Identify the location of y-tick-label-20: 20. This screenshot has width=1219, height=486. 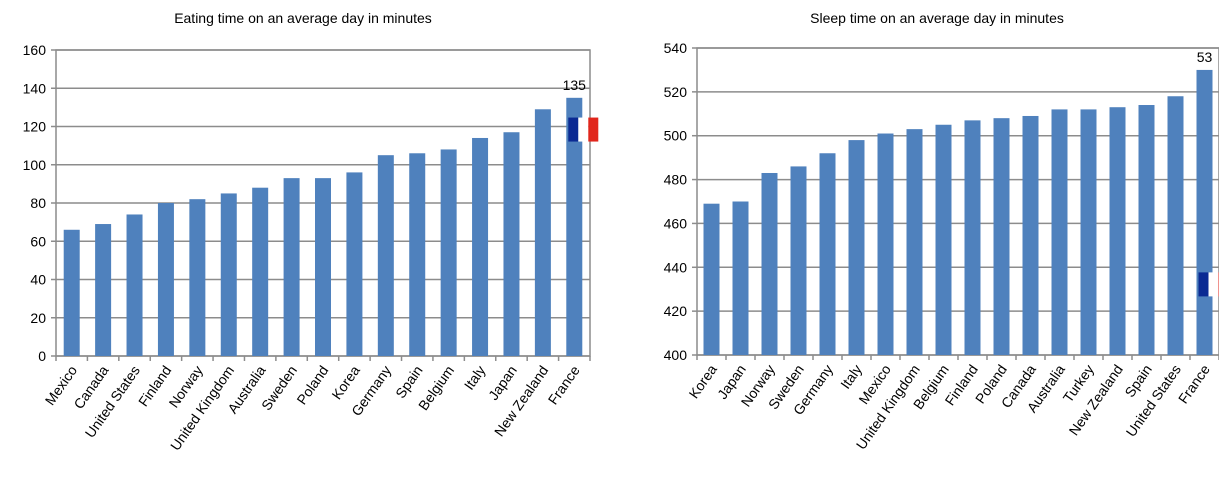
(38, 318).